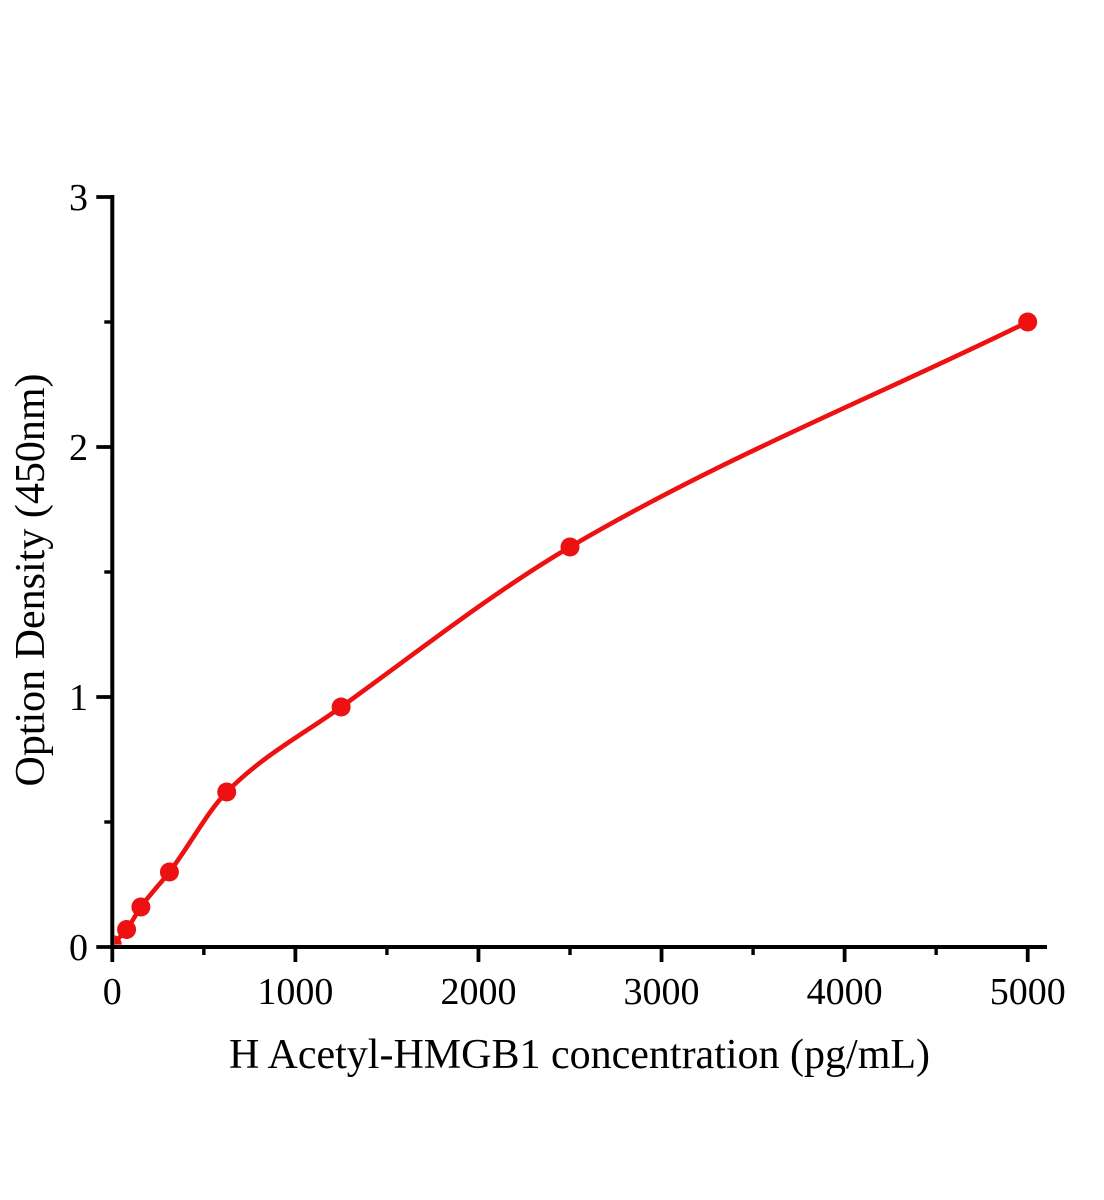 The height and width of the screenshot is (1200, 1104). Describe the element at coordinates (78, 448) in the screenshot. I see `y-tick-label: 2` at that location.